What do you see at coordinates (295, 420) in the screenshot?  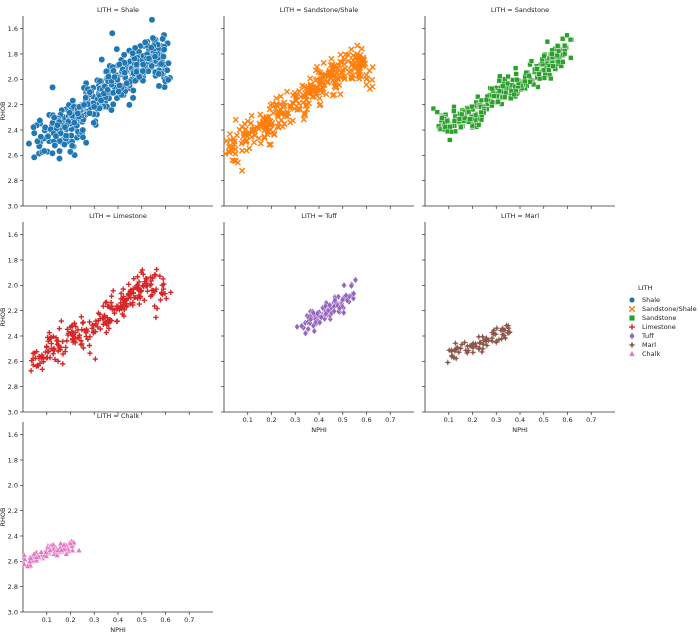 I see `x-tick-label: 0.3` at bounding box center [295, 420].